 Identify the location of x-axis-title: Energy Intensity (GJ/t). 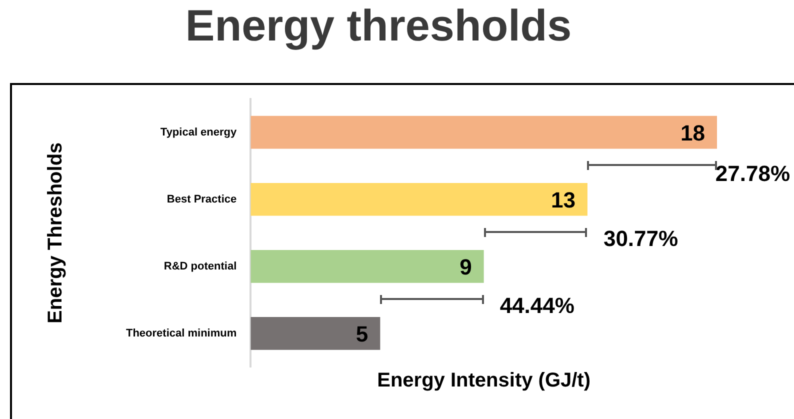
(484, 381).